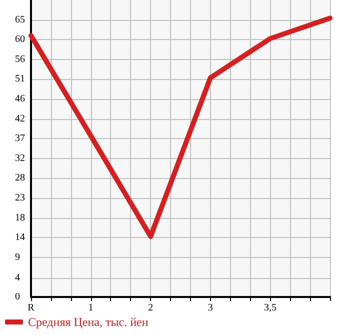 The height and width of the screenshot is (335, 345). Describe the element at coordinates (88, 322) in the screenshot. I see `legend-label: Средняя Цена, тыс. йен` at that location.